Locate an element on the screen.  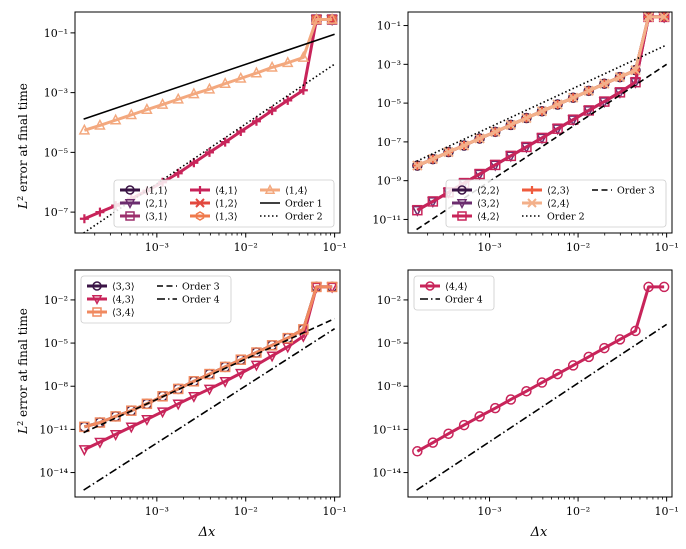
y-tick-label: 10⁻¹¹ is located at coordinates (53, 429).